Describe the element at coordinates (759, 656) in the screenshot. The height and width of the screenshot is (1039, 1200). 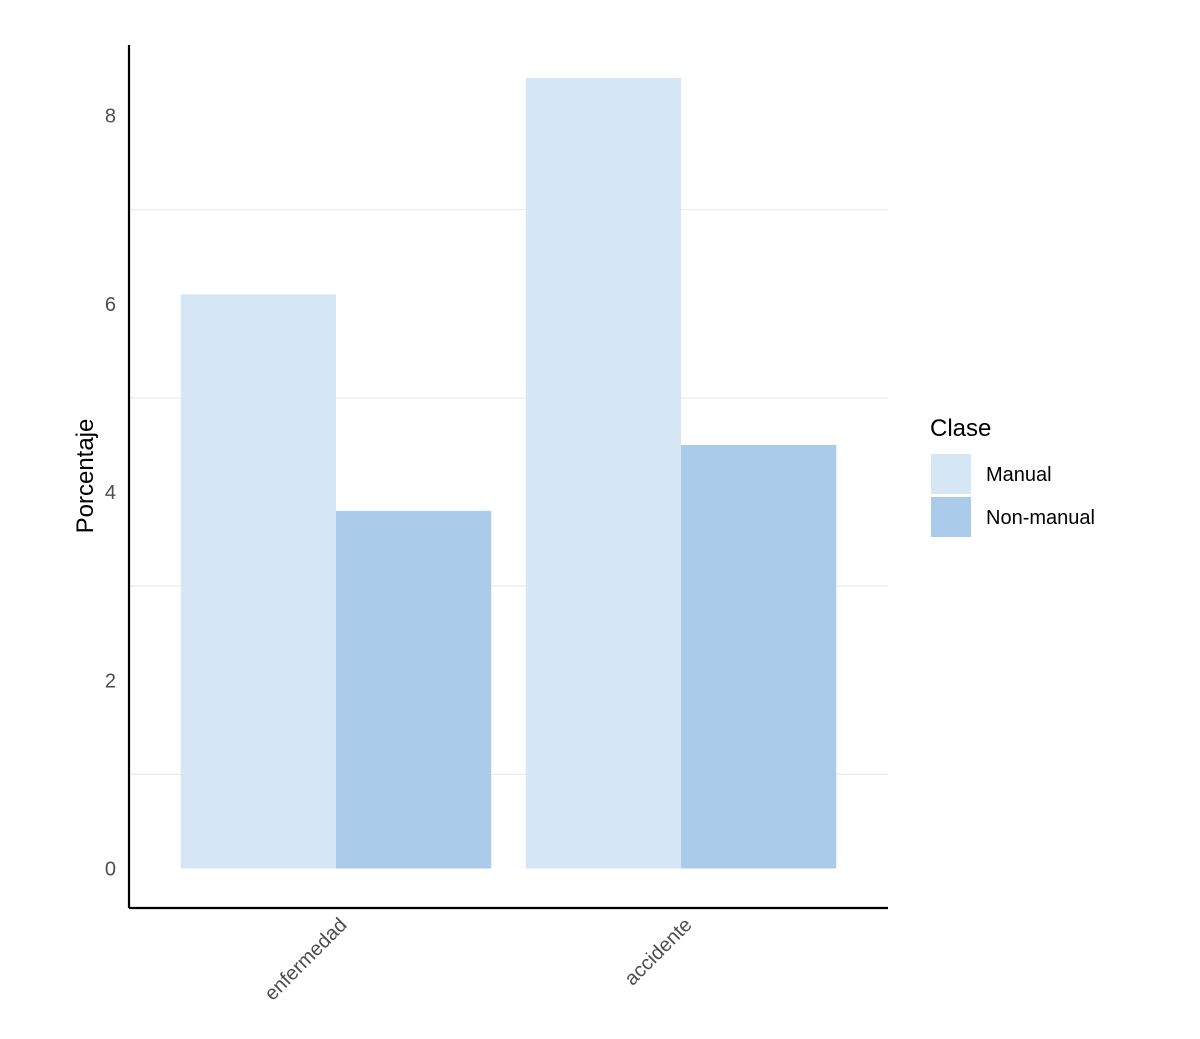
I see `bar-accidente-non-manual` at that location.